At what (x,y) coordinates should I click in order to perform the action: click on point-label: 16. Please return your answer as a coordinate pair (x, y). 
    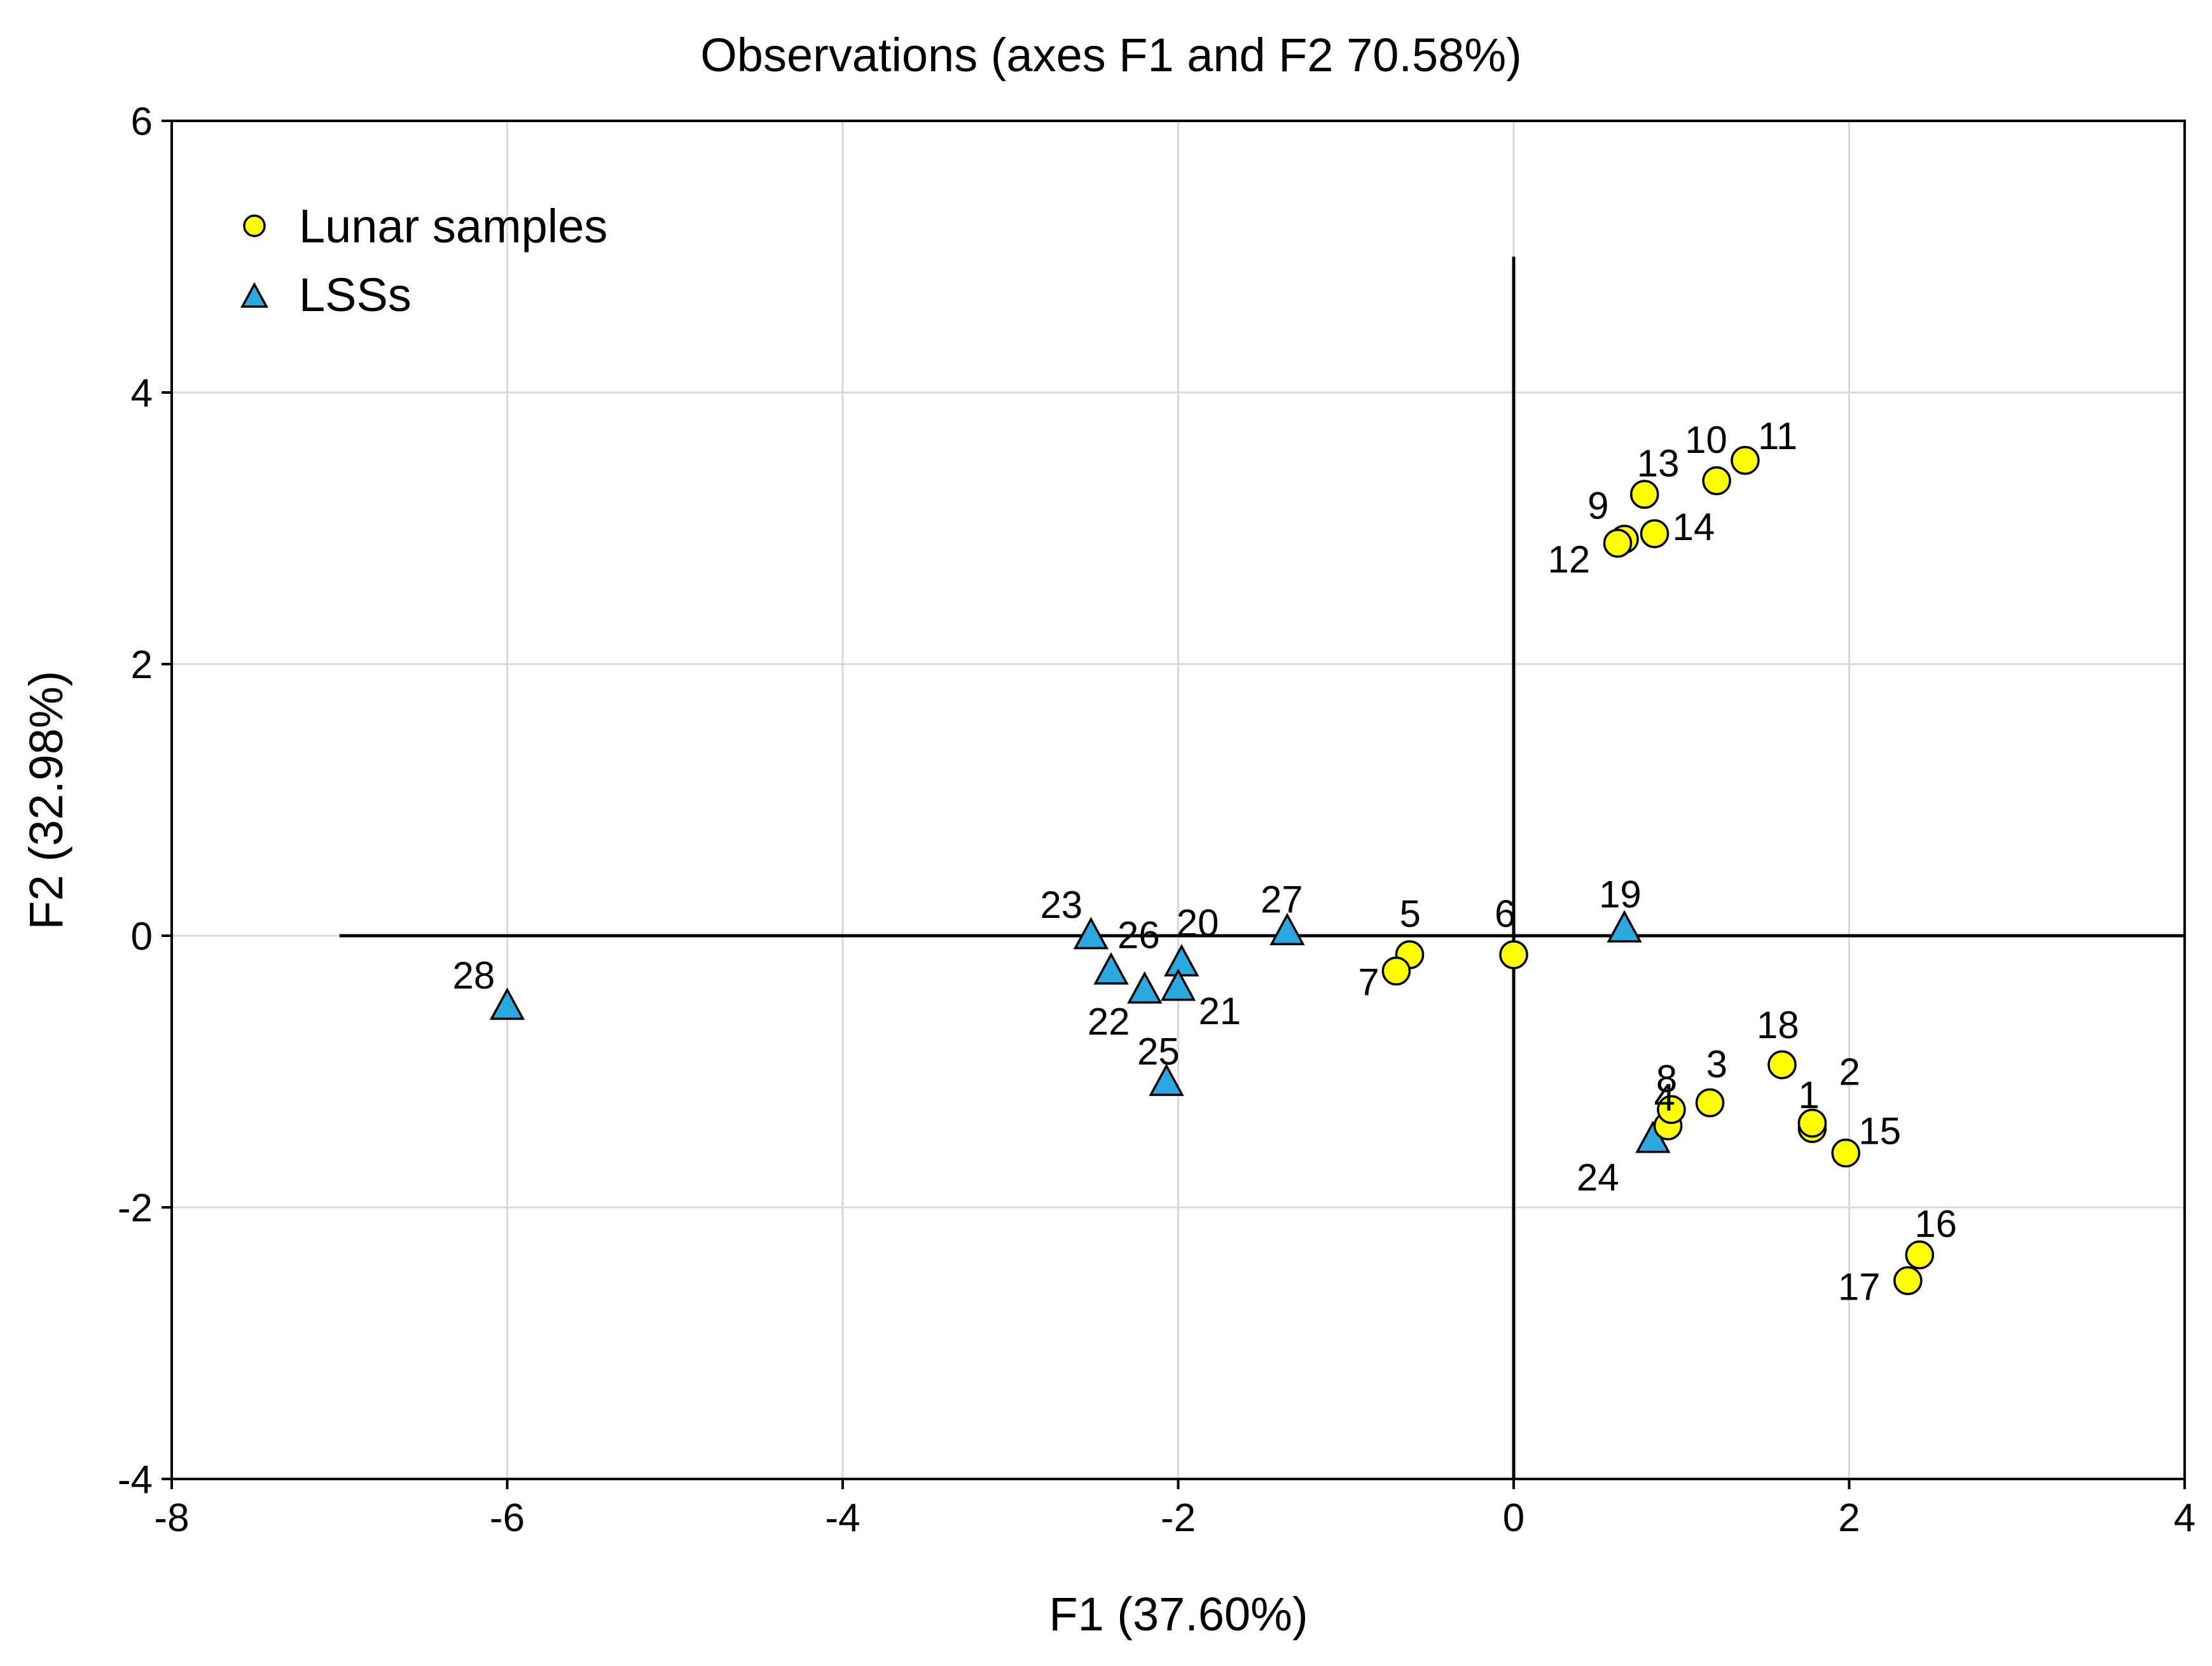
    Looking at the image, I should click on (1936, 1225).